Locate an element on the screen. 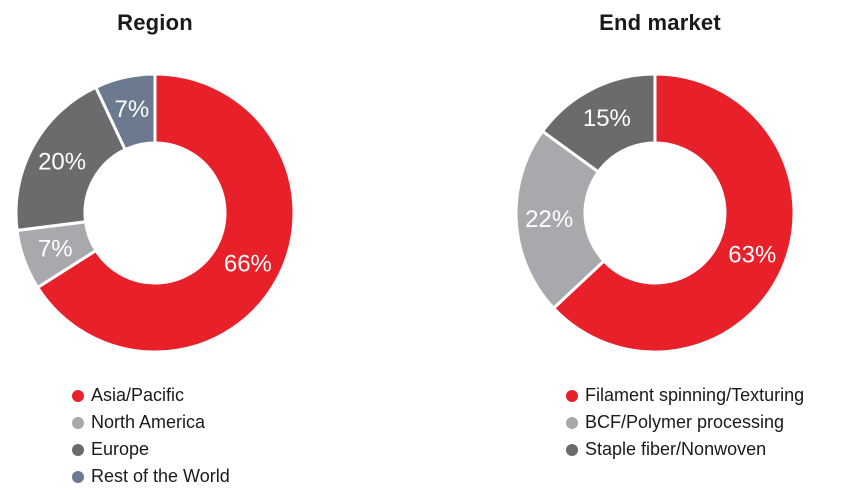  legend-label: BCF/Polymer processing is located at coordinates (685, 422).